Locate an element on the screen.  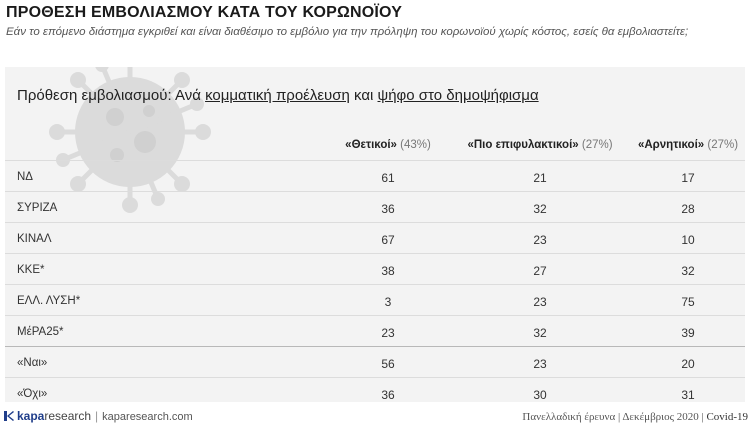
table-title-party-link: κομματική προέλευση is located at coordinates (277, 95).